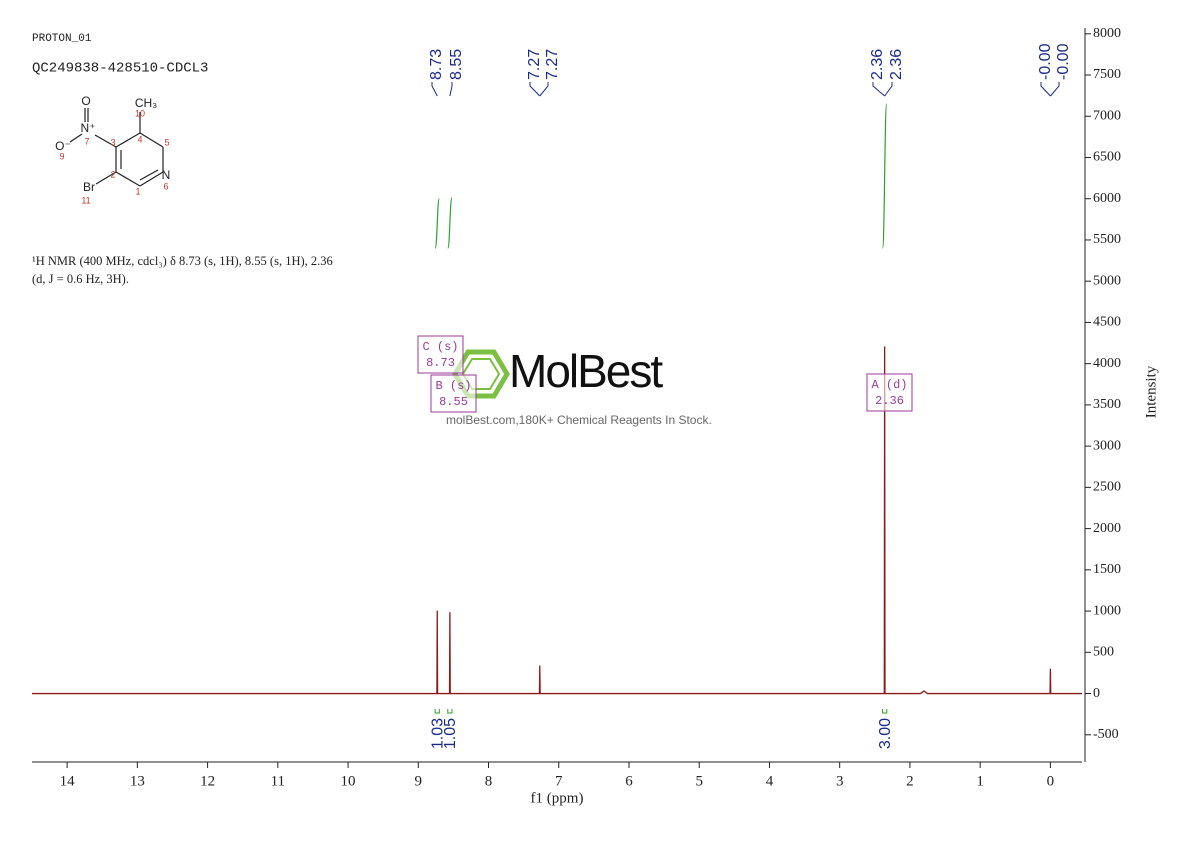 Image resolution: width=1190 pixels, height=841 pixels. What do you see at coordinates (1107, 610) in the screenshot?
I see `y-tick-label: 1000` at bounding box center [1107, 610].